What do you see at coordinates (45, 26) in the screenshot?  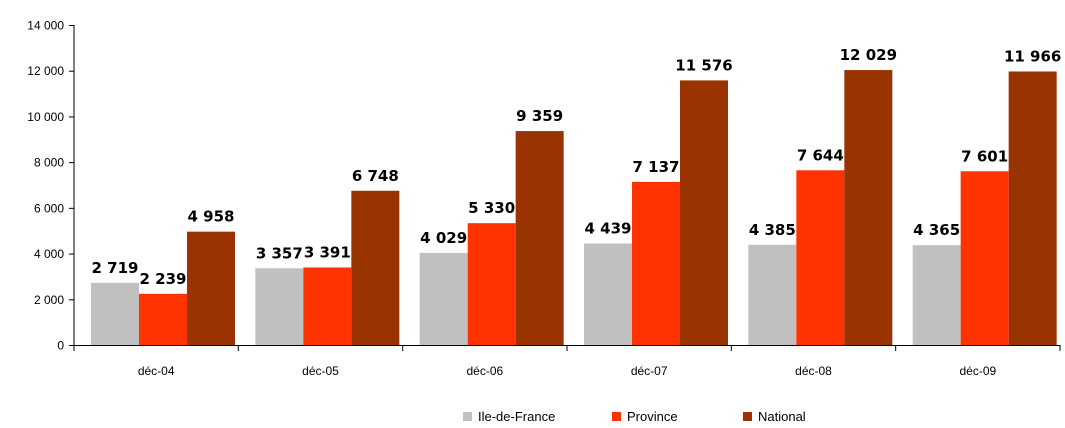 I see `y-tick-label: 14 000` at bounding box center [45, 26].